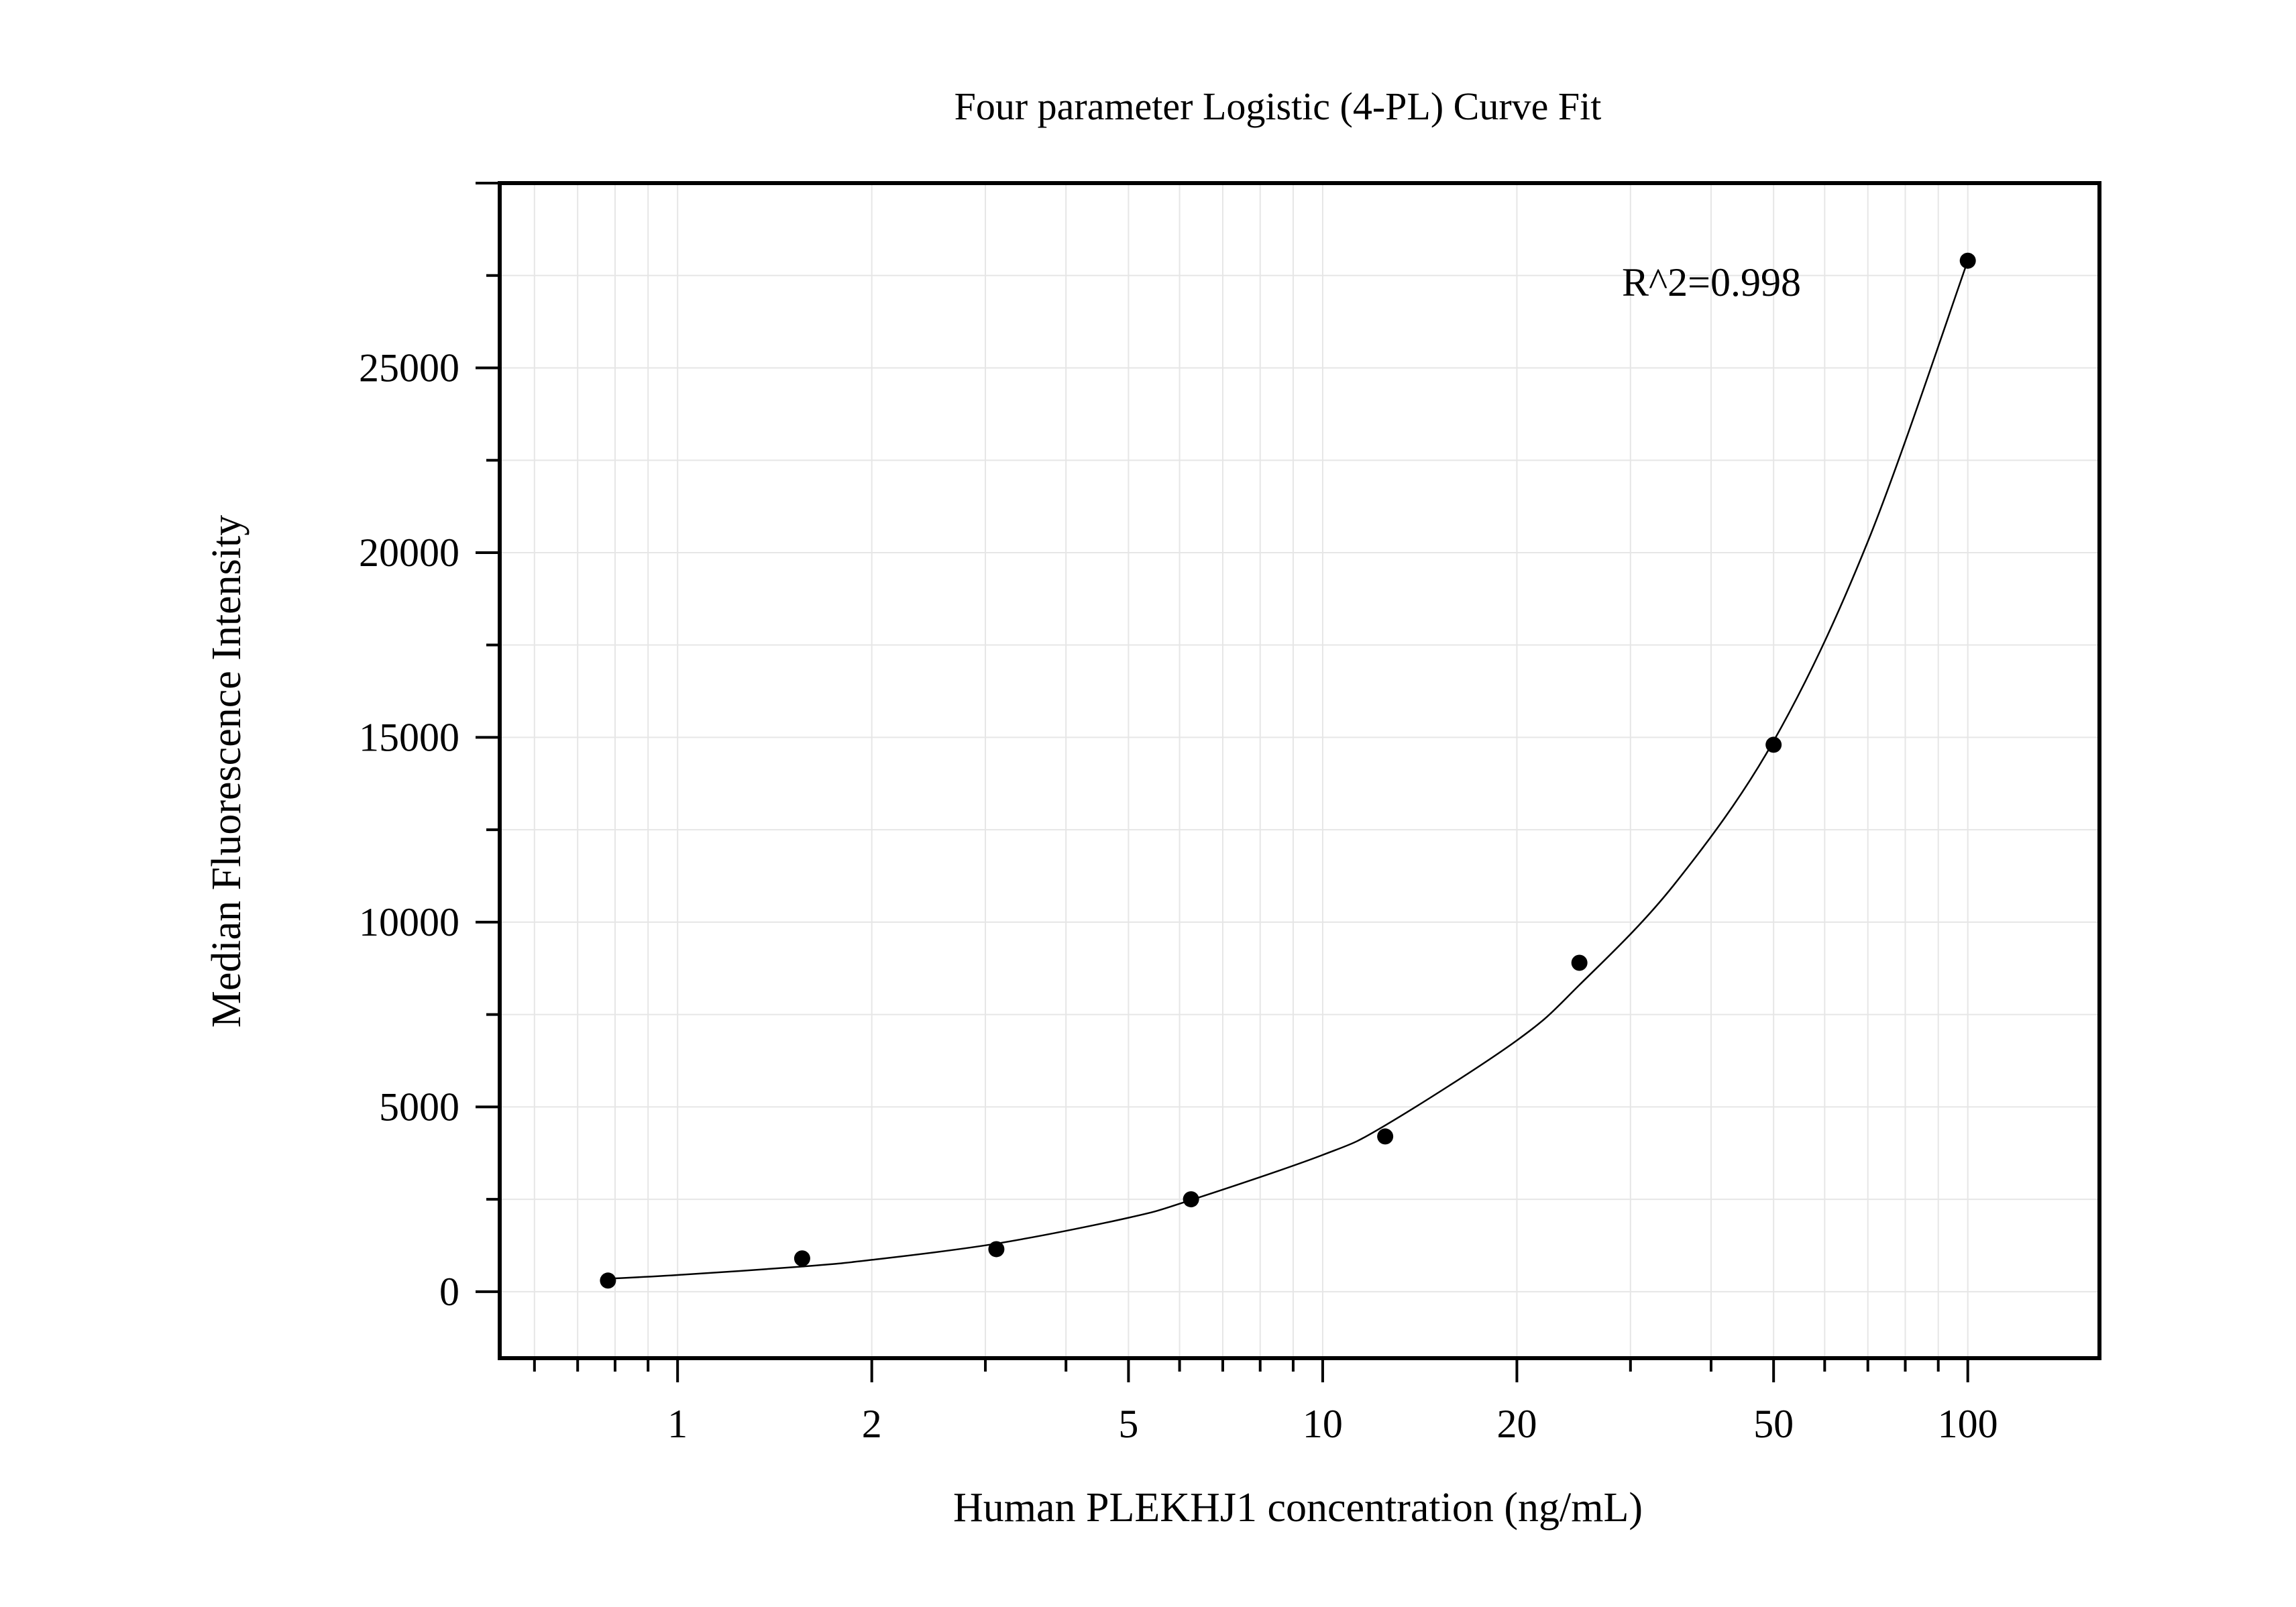  I want to click on y-tick-label: 20000, so click(409, 553).